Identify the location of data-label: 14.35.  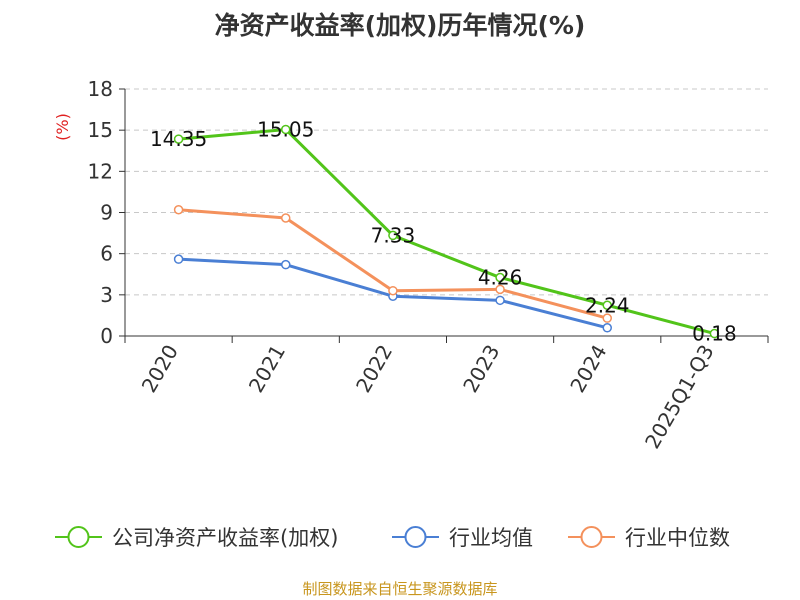
(178, 139).